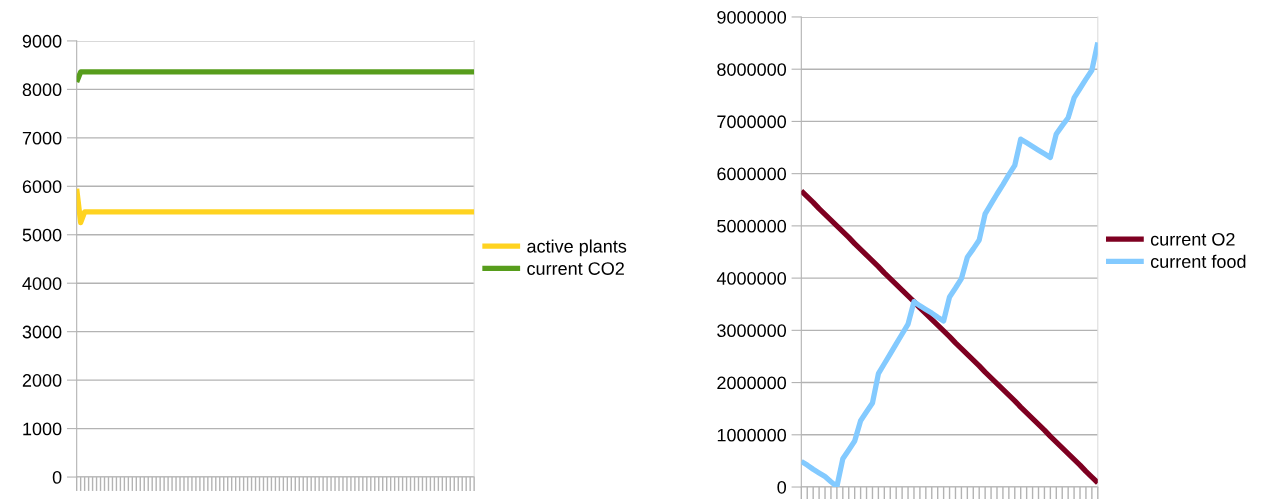 Image resolution: width=1278 pixels, height=499 pixels. What do you see at coordinates (42, 138) in the screenshot?
I see `y-tick-label: 7000` at bounding box center [42, 138].